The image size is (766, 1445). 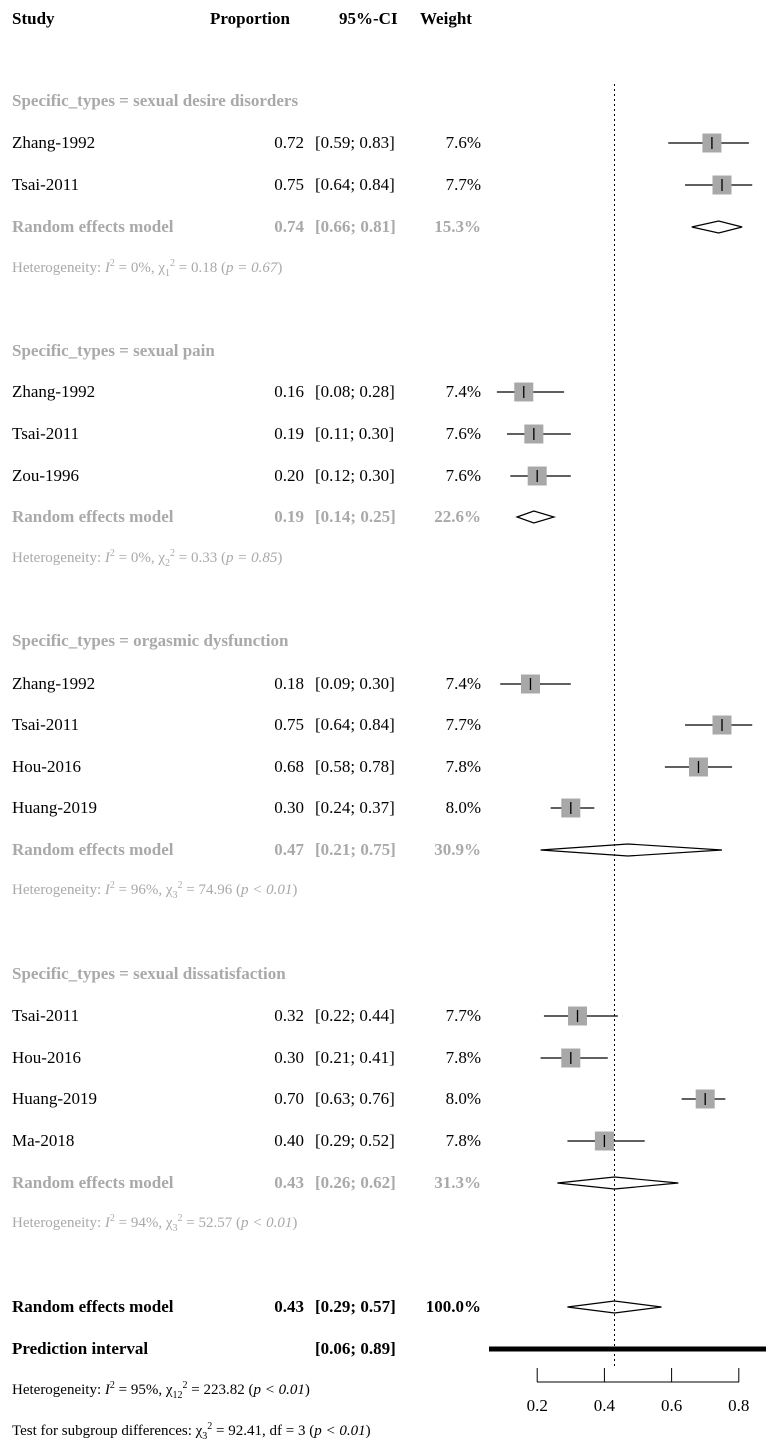 What do you see at coordinates (355, 766) in the screenshot?
I see `ci-value: [0.58; 0.78]` at bounding box center [355, 766].